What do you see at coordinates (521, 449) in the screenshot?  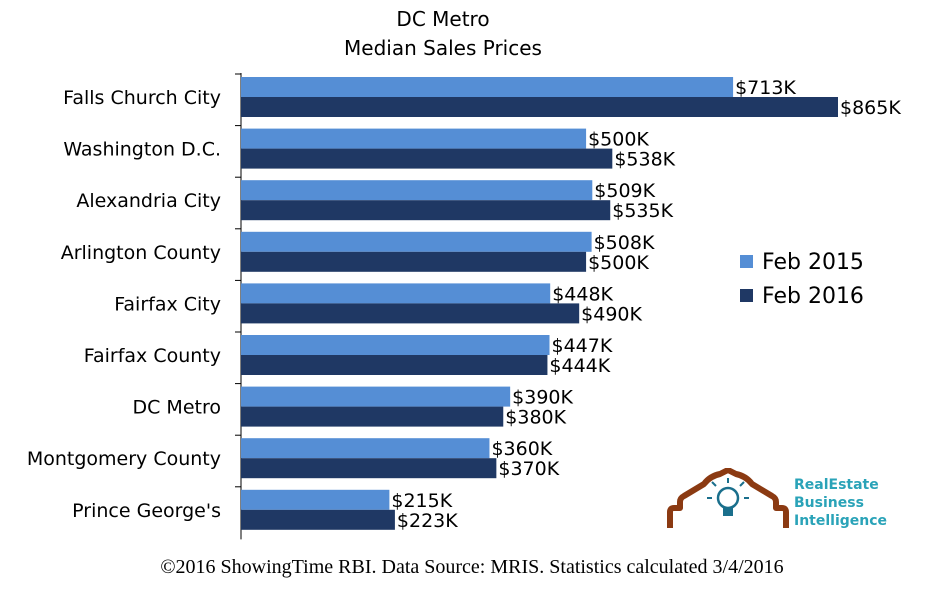 I see `data-label: $360K` at bounding box center [521, 449].